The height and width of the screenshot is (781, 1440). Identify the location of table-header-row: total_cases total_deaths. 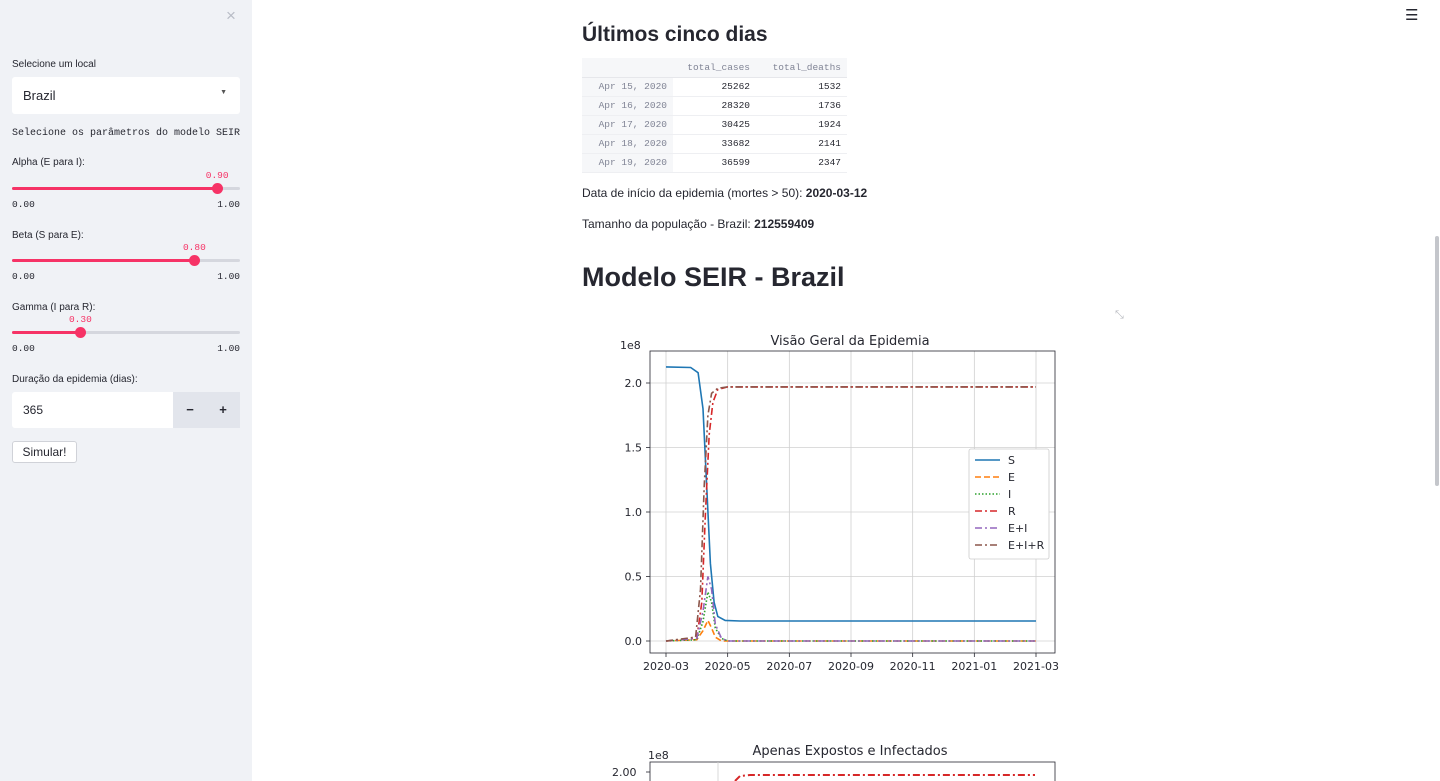
(714, 68).